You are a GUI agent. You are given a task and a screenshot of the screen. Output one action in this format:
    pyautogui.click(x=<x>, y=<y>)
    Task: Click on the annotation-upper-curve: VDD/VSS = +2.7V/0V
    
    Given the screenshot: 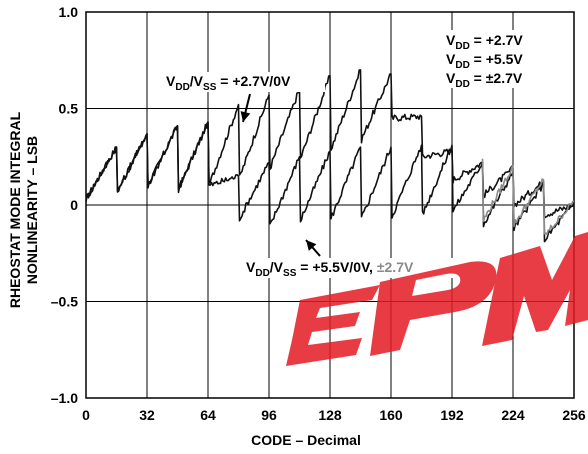 What is the action you would take?
    pyautogui.click(x=244, y=97)
    